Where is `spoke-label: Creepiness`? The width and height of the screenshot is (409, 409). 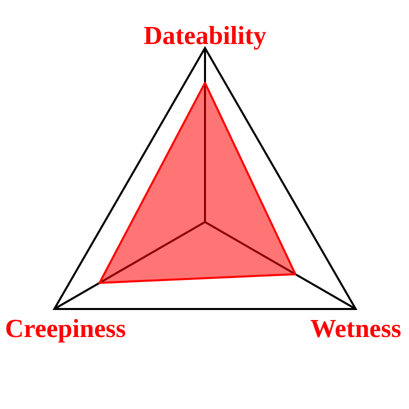 spoke-label: Creepiness is located at coordinates (65, 328).